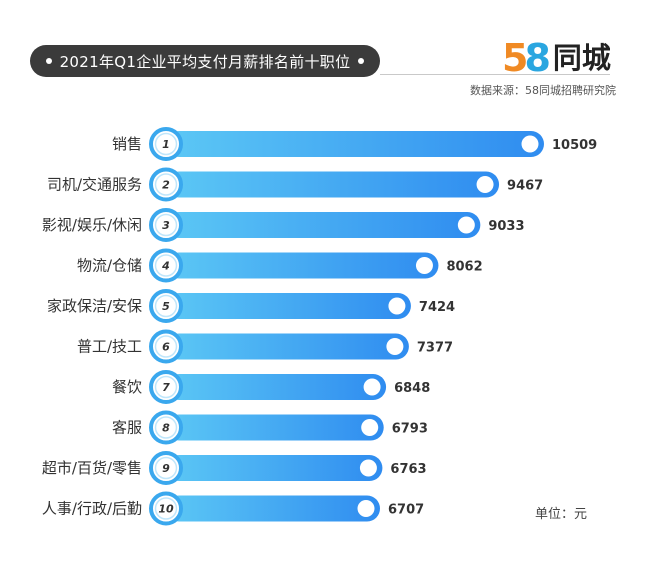  I want to click on data-source: 数据来源：58同城招聘研究院, so click(543, 90).